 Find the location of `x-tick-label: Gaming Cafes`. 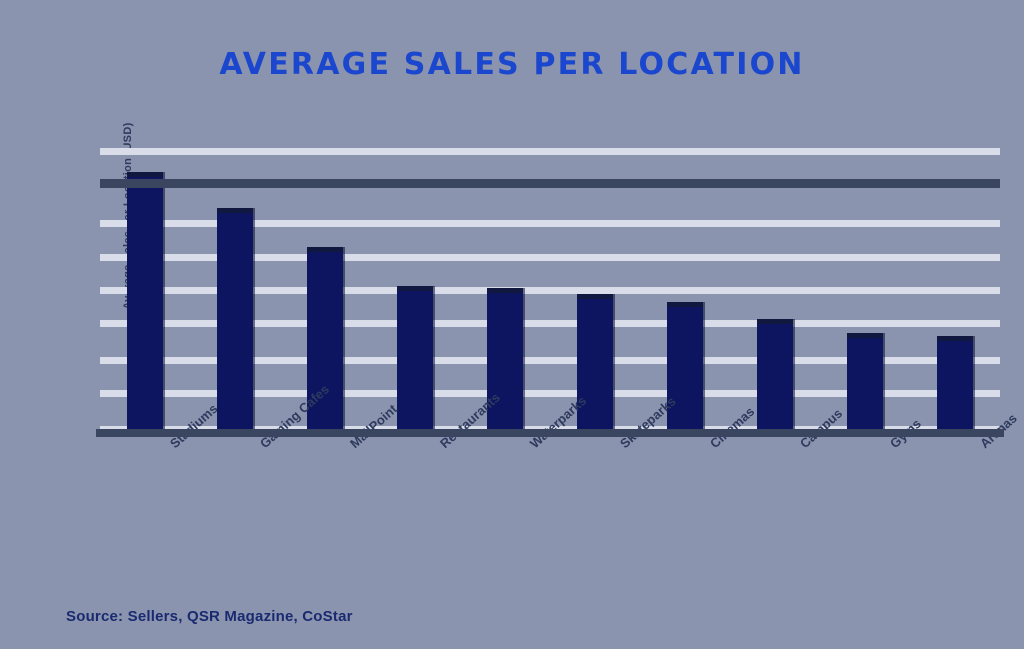

x-tick-label: Gaming Cafes is located at coordinates (295, 416).